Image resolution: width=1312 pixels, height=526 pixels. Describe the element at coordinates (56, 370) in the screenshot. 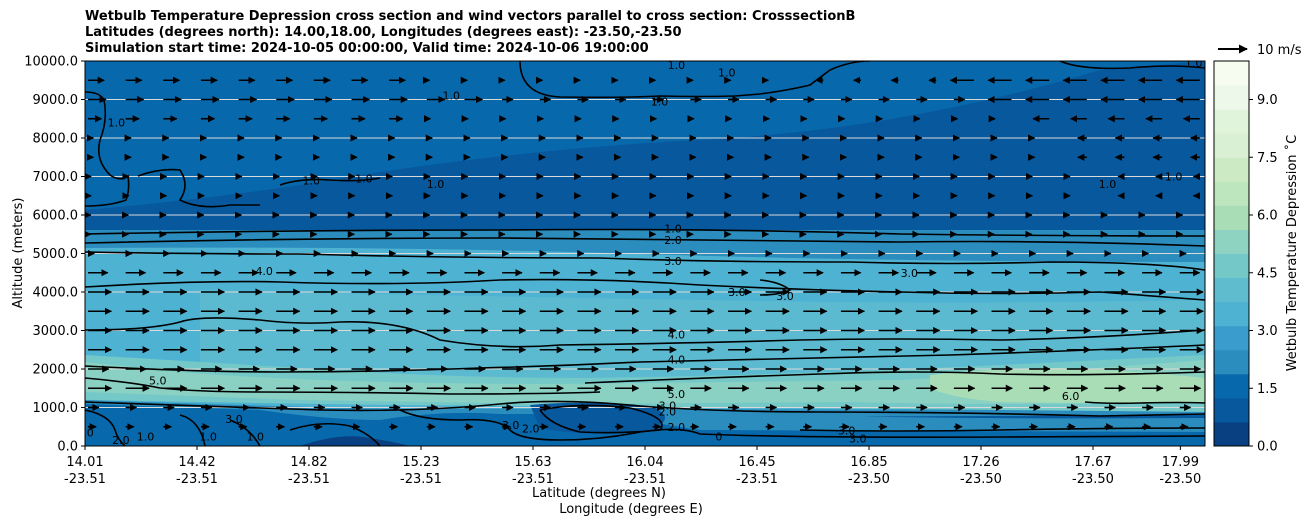

I see `y-tick-label: 2000.0` at that location.